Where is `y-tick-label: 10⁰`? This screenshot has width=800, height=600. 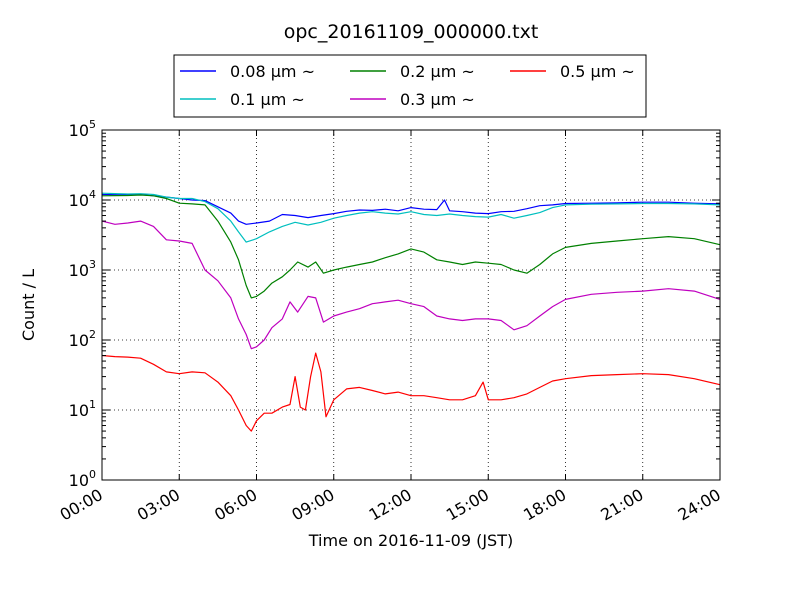 y-tick-label: 10⁰ is located at coordinates (82, 479).